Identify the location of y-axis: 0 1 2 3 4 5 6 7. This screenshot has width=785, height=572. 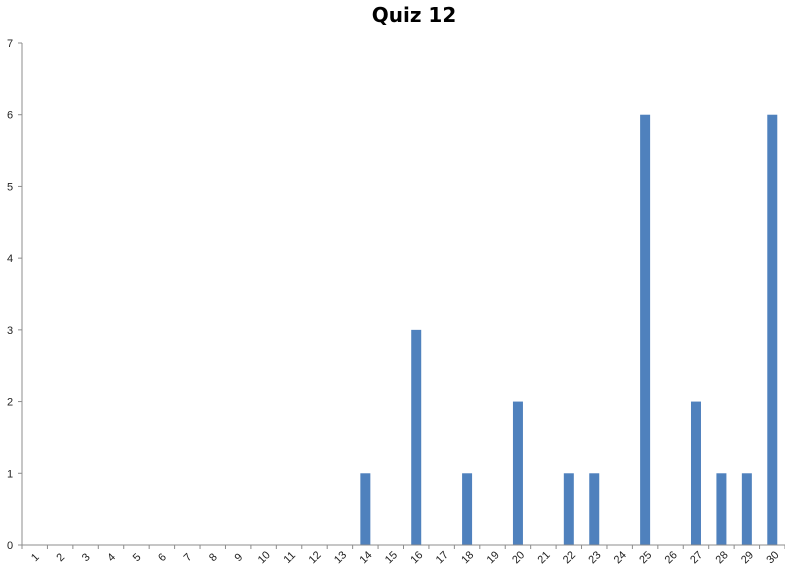
(14, 295).